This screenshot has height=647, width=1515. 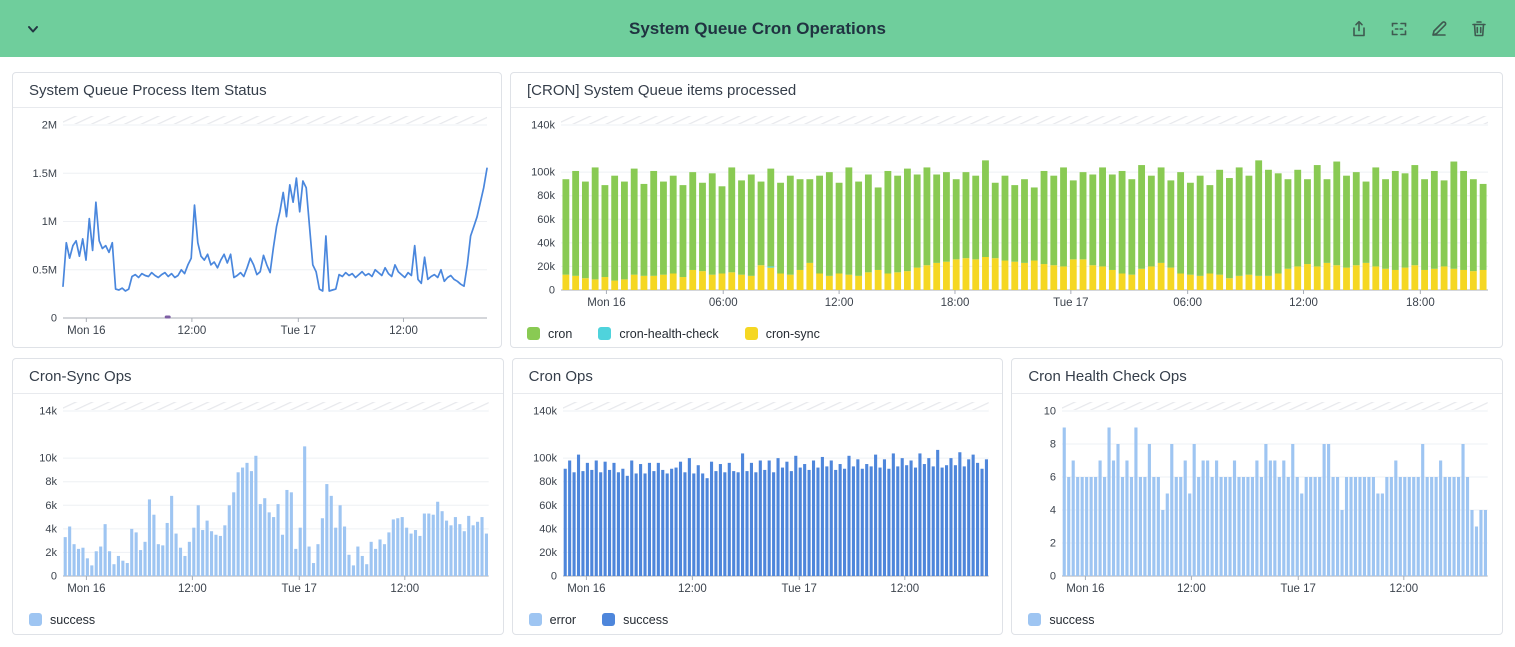 What do you see at coordinates (48, 412) in the screenshot?
I see `svg-text: 14k` at bounding box center [48, 412].